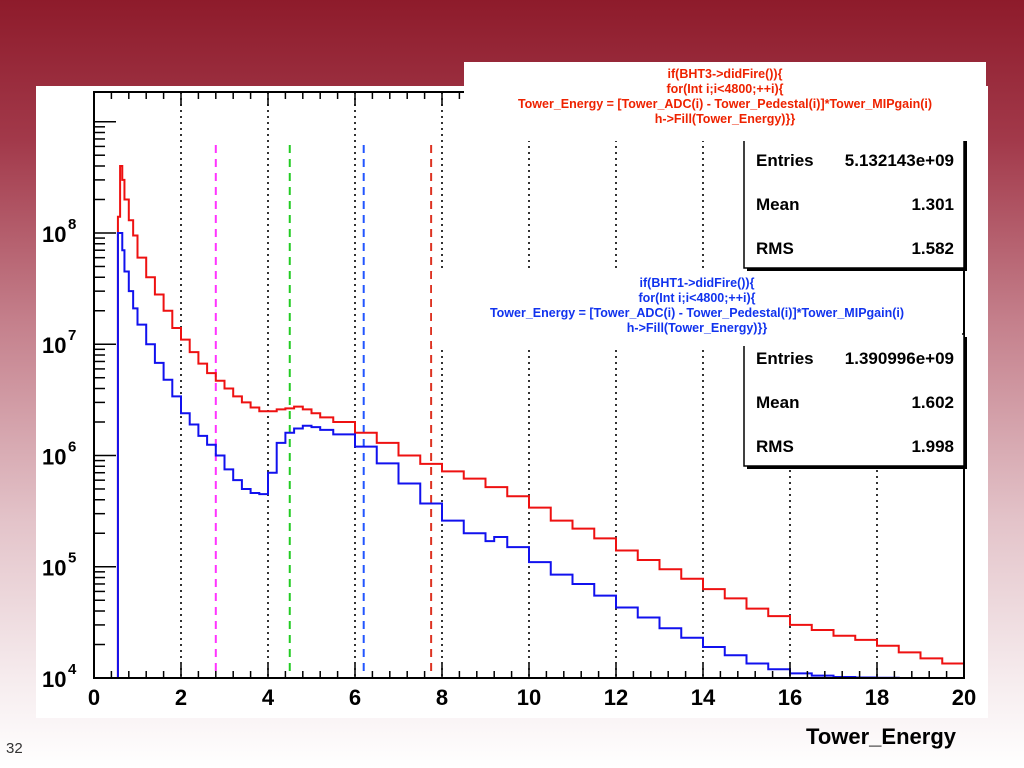 This screenshot has width=1024, height=768. What do you see at coordinates (725, 74) in the screenshot?
I see `code-line: if(BHT3->didFire()){` at bounding box center [725, 74].